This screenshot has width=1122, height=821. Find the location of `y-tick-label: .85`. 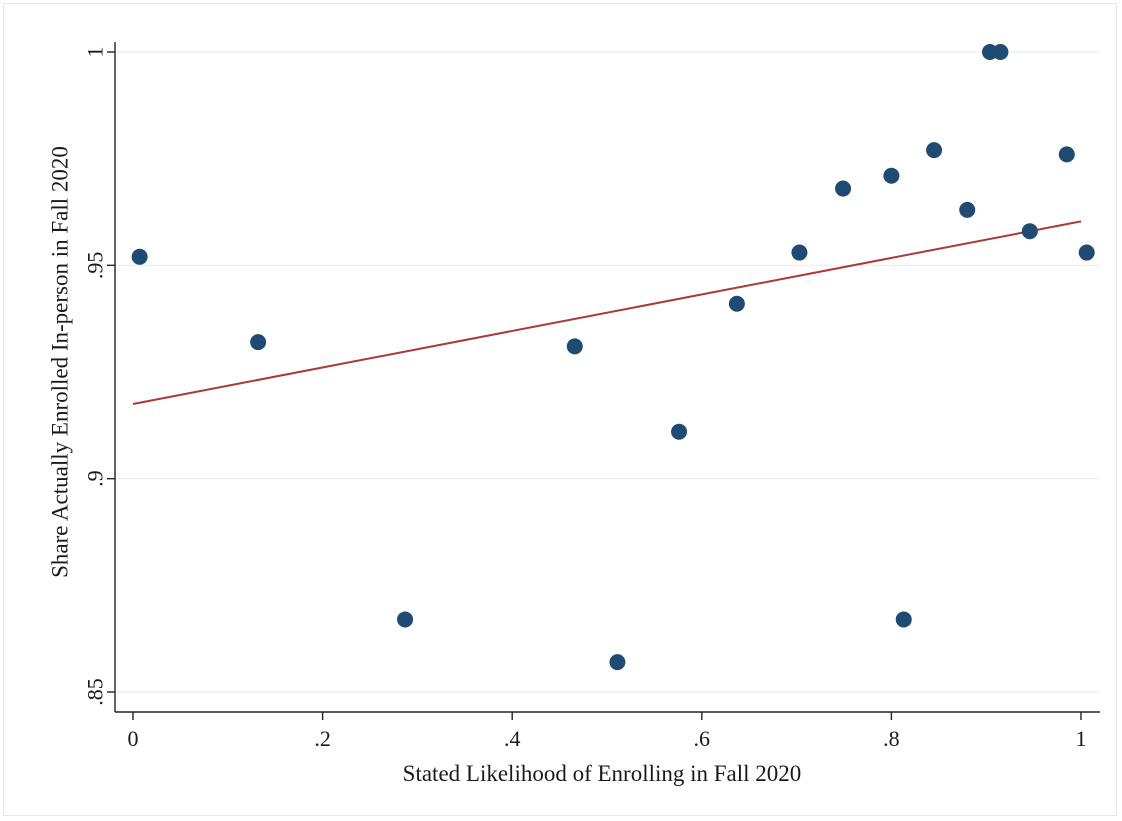

y-tick-label: .85 is located at coordinates (95, 692).